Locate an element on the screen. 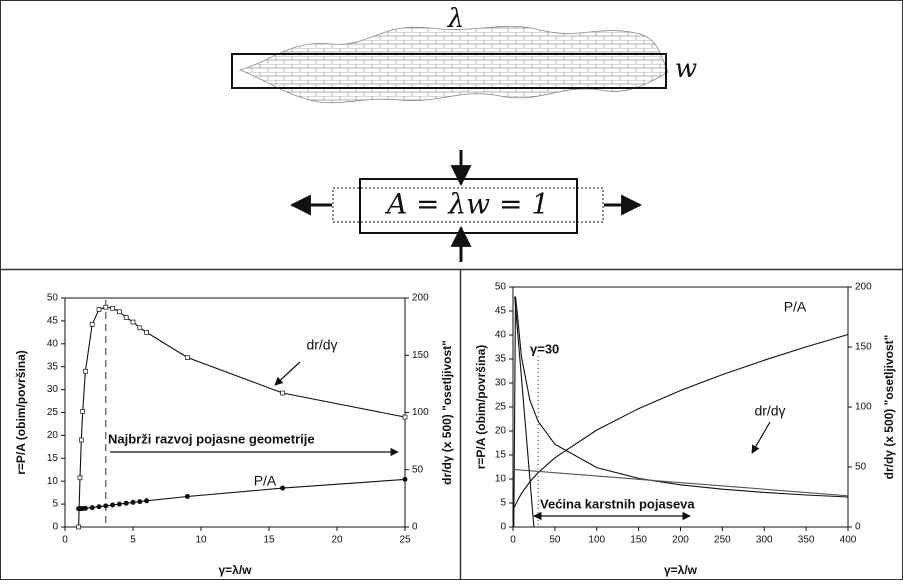 Image resolution: width=903 pixels, height=585 pixels. x-tick-label: 15 is located at coordinates (269, 540).